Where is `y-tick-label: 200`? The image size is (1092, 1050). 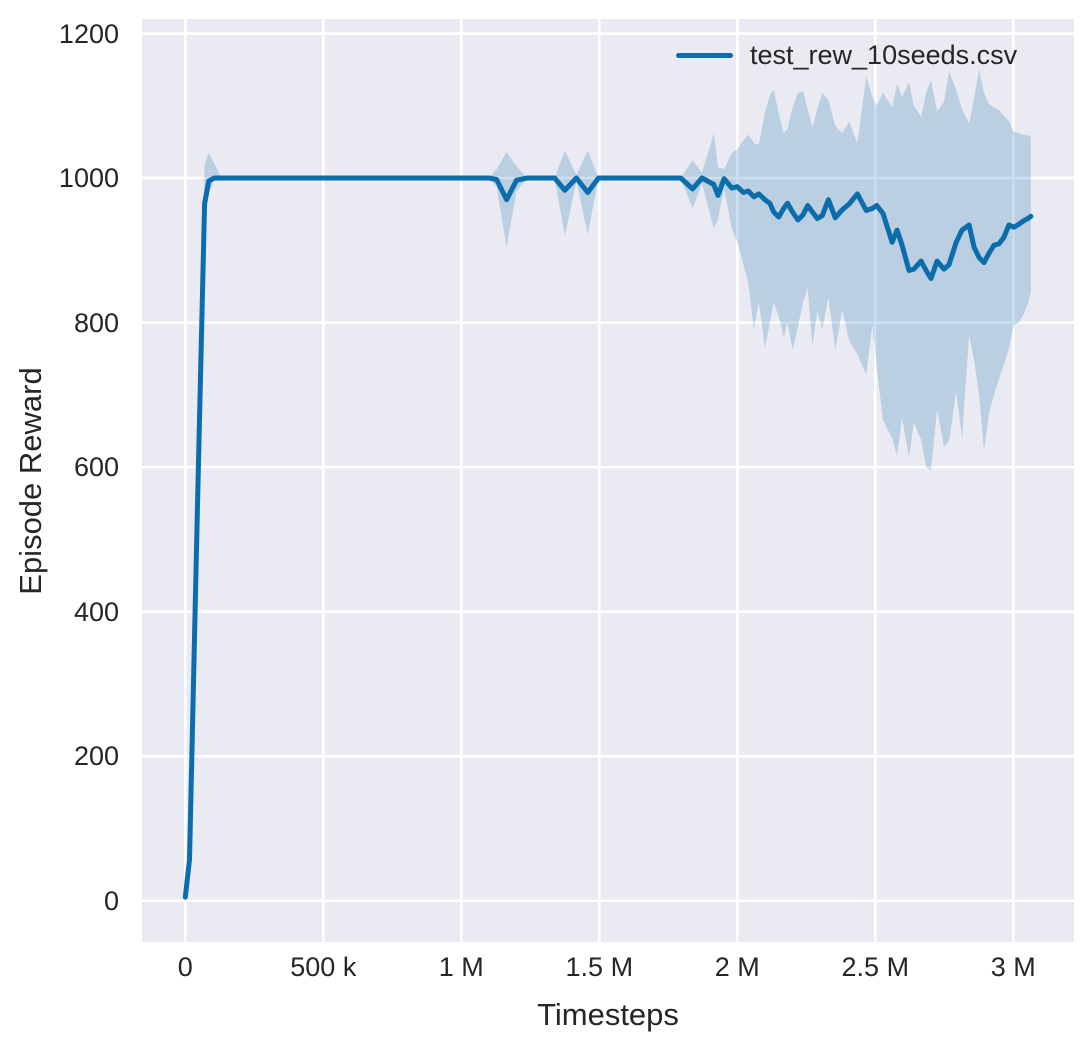 y-tick-label: 200 is located at coordinates (96, 756).